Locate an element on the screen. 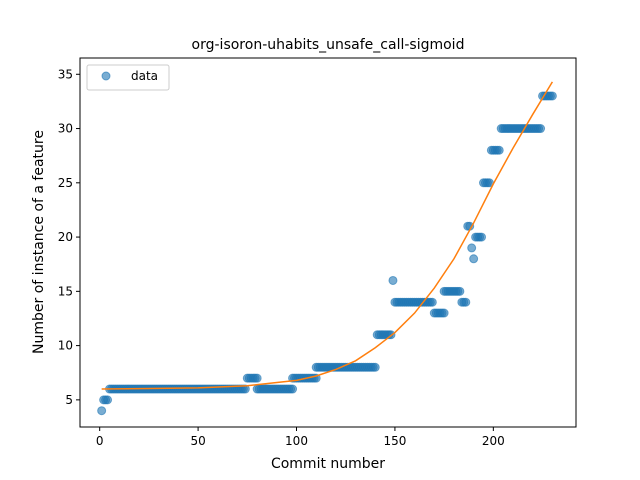  chart-title: org-isoron-uhabits_unsafe_call-sigmoid is located at coordinates (328, 45).